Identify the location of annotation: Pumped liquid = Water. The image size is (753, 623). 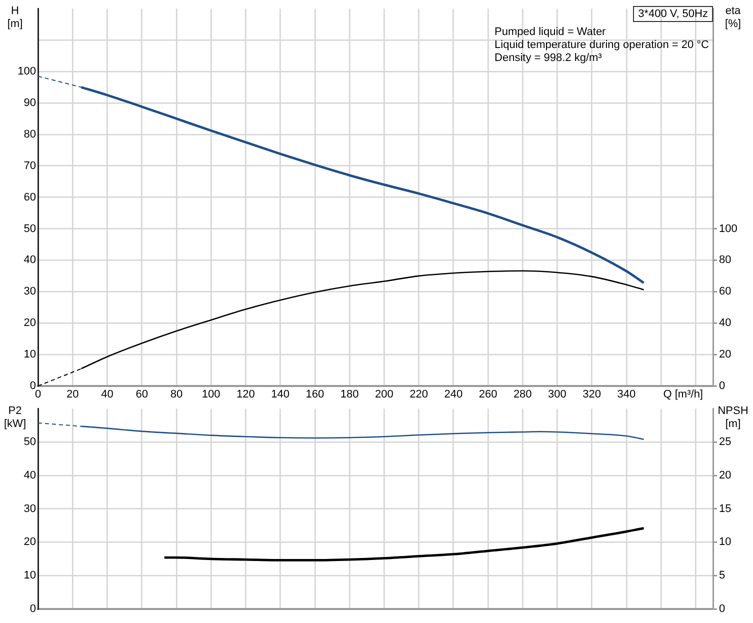
(550, 32).